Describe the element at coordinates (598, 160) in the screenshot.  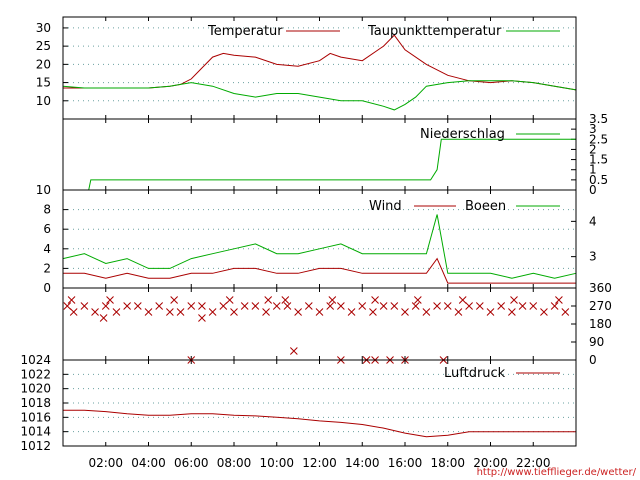
I see `y-tick-right-label: 1.5` at that location.